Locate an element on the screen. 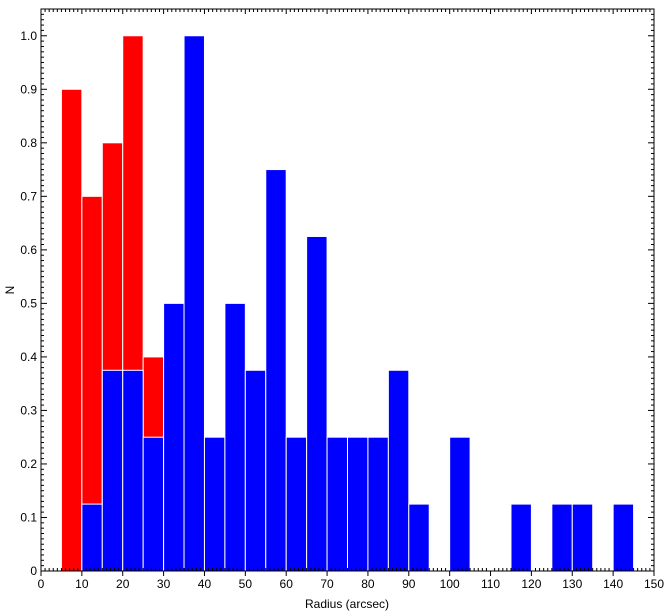 The image size is (665, 616). y-tick-label-7: 0.7 is located at coordinates (28, 196).